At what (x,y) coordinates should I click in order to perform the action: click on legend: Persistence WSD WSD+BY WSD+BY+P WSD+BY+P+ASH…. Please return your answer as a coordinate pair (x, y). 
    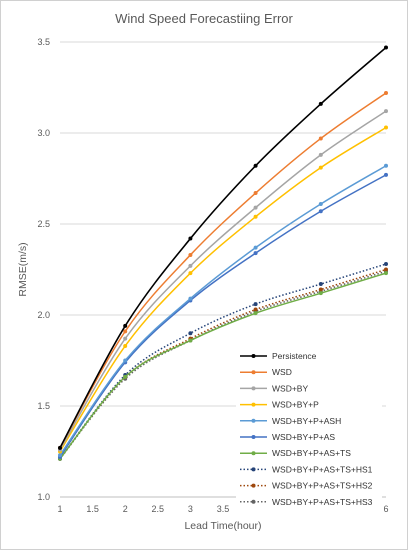
    Looking at the image, I should click on (306, 429).